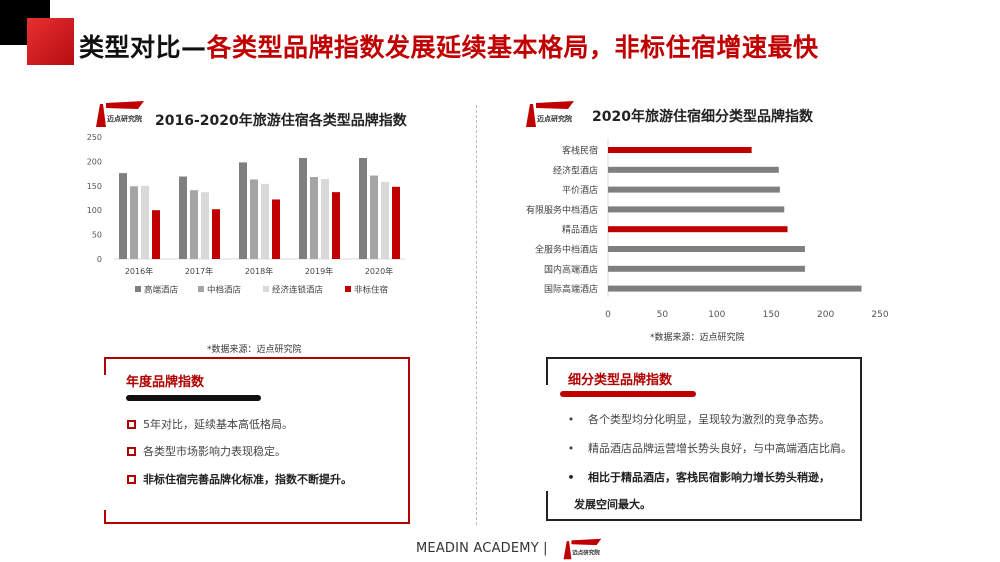 Image resolution: width=1000 pixels, height=562 pixels. I want to click on list-item: • 各个类型均分化明显，呈现较为激烈的竞争态势。, so click(698, 419).